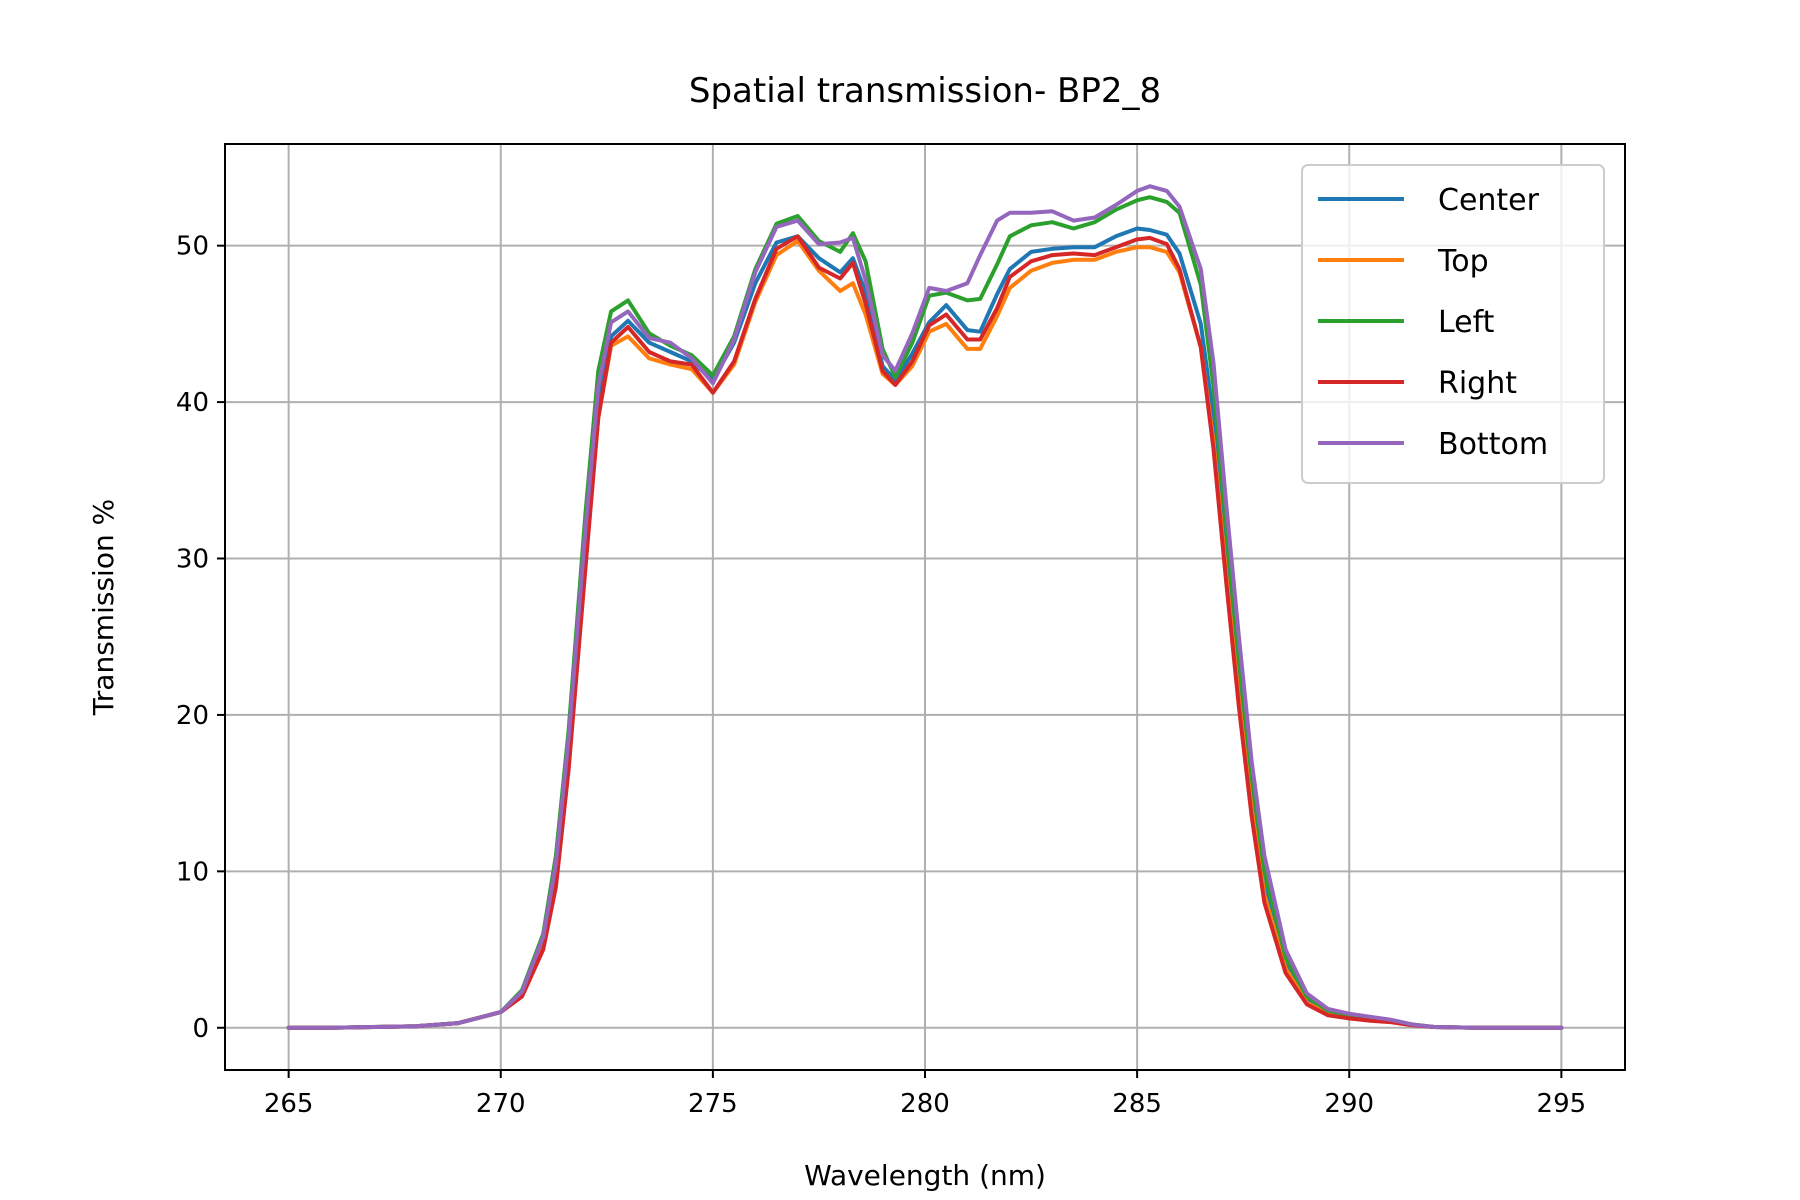  What do you see at coordinates (1463, 261) in the screenshot?
I see `legend-label: Top` at bounding box center [1463, 261].